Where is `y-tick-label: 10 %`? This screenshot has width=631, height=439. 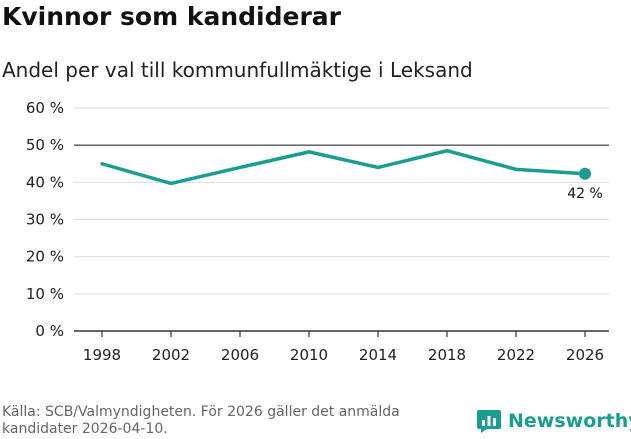
y-tick-label: 10 % is located at coordinates (45, 294).